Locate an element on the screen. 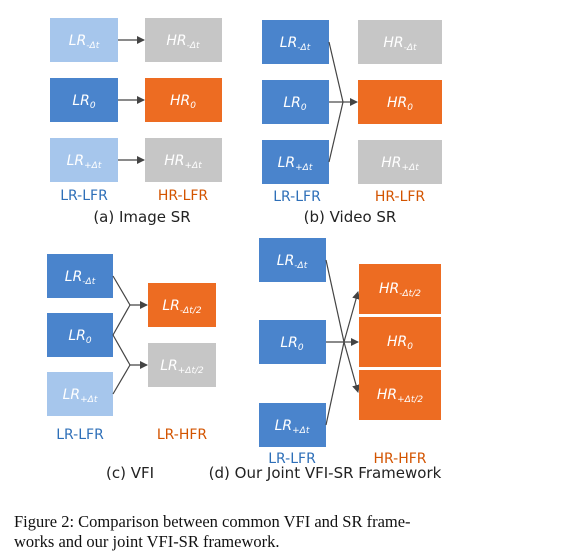 Image resolution: width=585 pixels, height=557 pixels. hr-plus-main: HR is located at coordinates (174, 161).